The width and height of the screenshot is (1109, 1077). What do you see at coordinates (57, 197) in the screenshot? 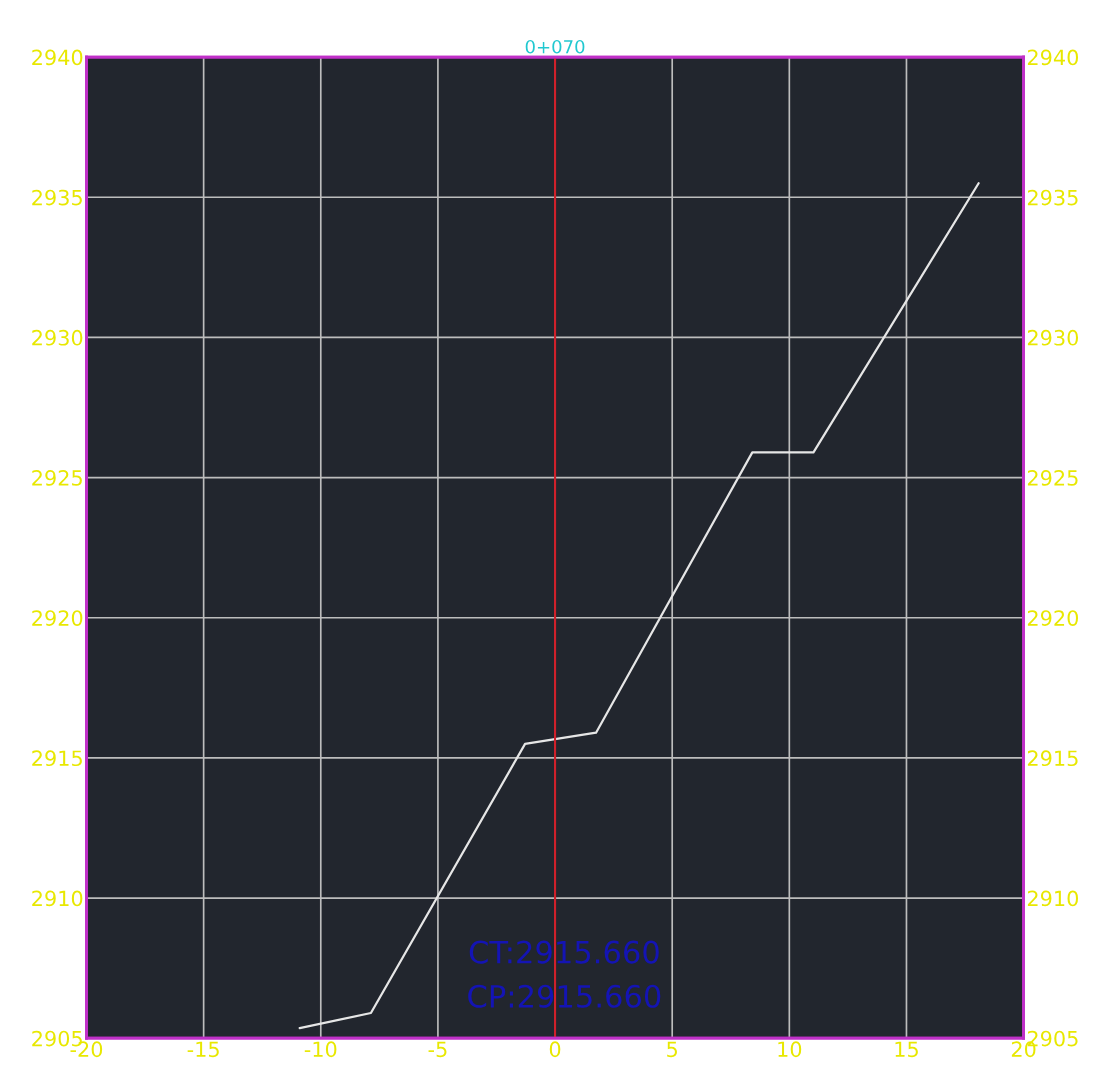
I see `y-tick-label: 2935` at bounding box center [57, 197].